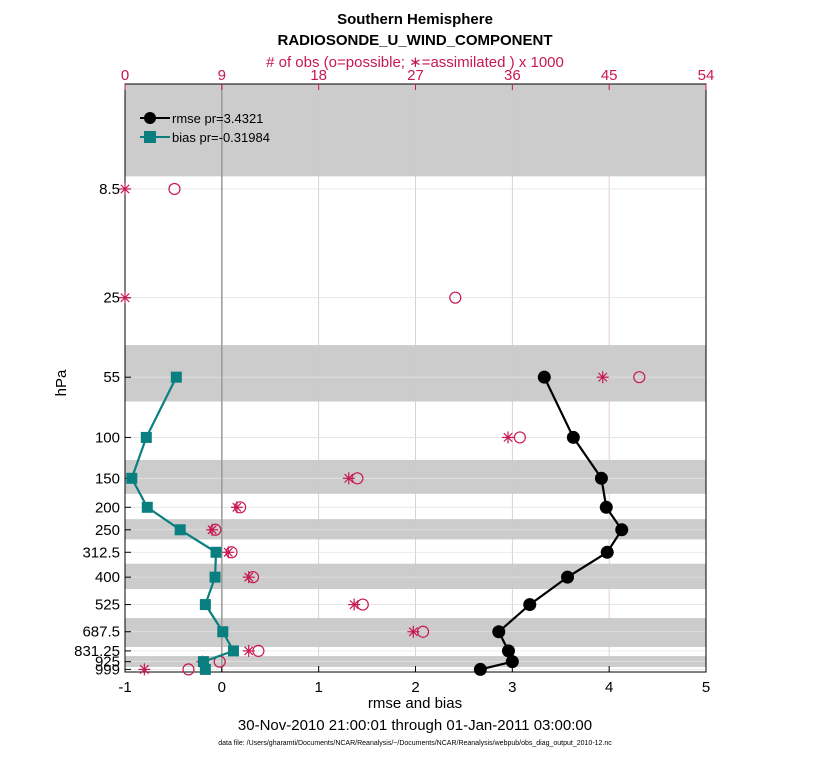 Image resolution: width=830 pixels, height=760 pixels. I want to click on y-tick-label-8: 400, so click(107, 577).